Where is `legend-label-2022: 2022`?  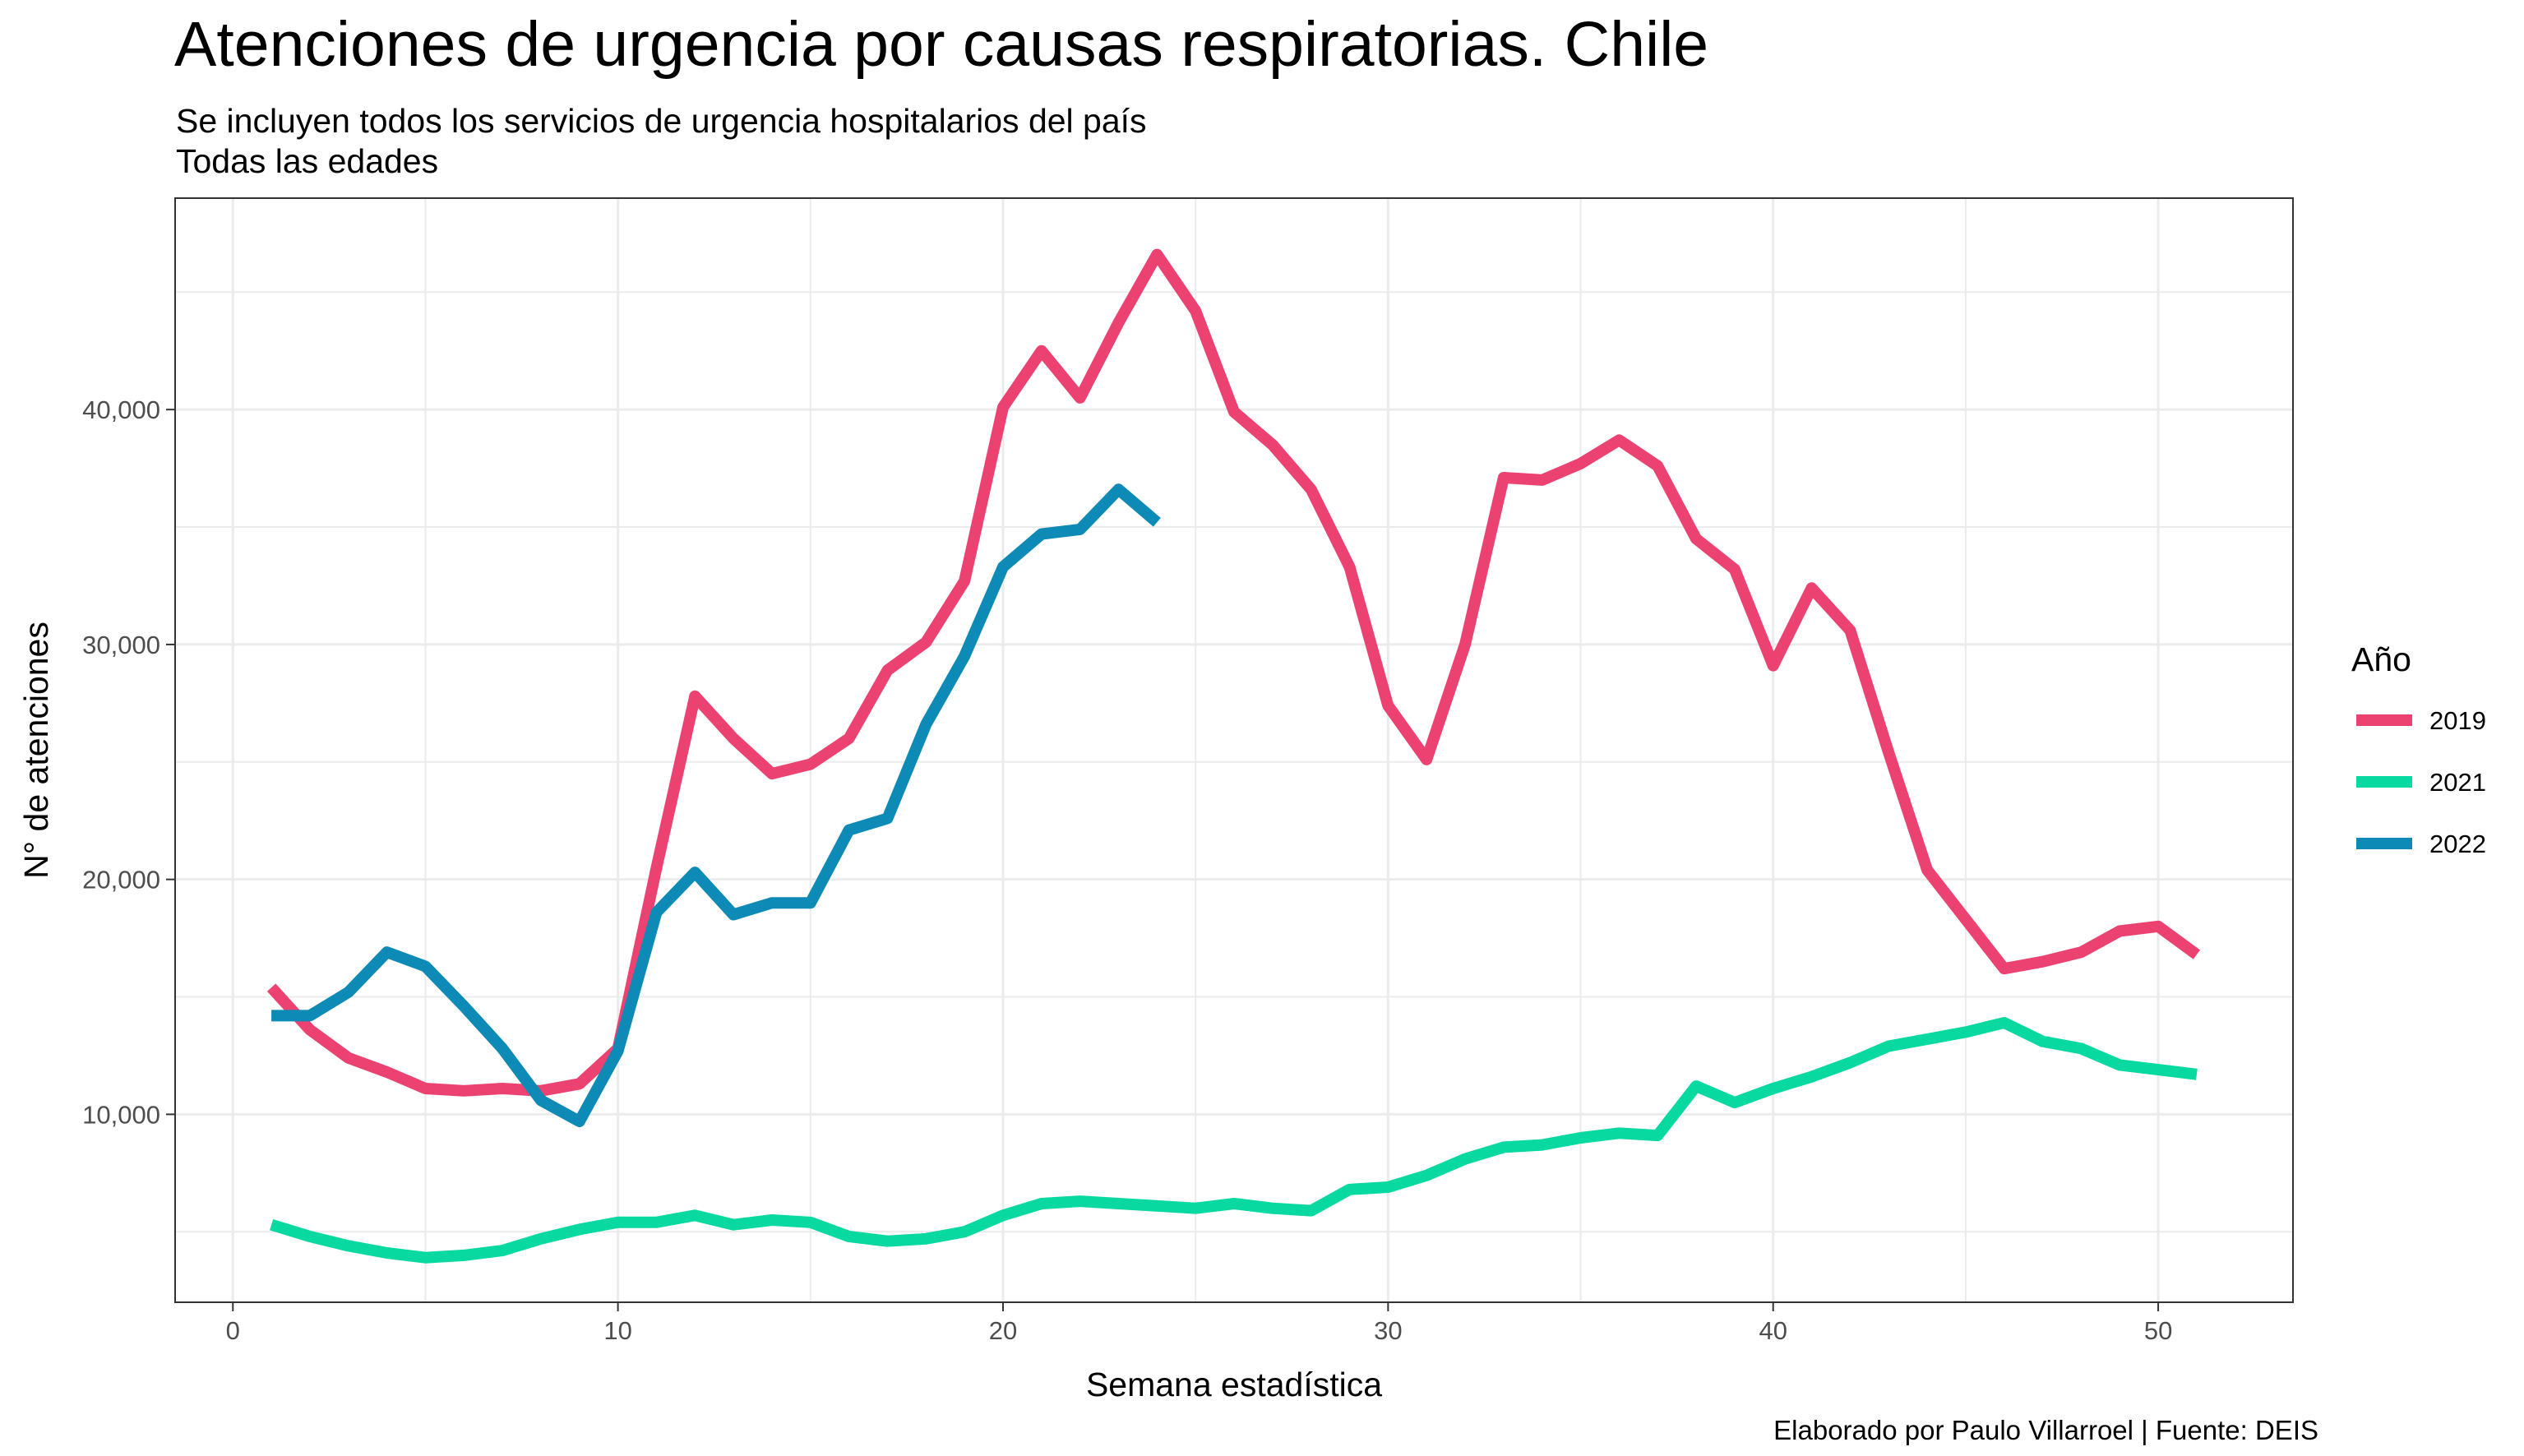
legend-label-2022: 2022 is located at coordinates (2458, 844).